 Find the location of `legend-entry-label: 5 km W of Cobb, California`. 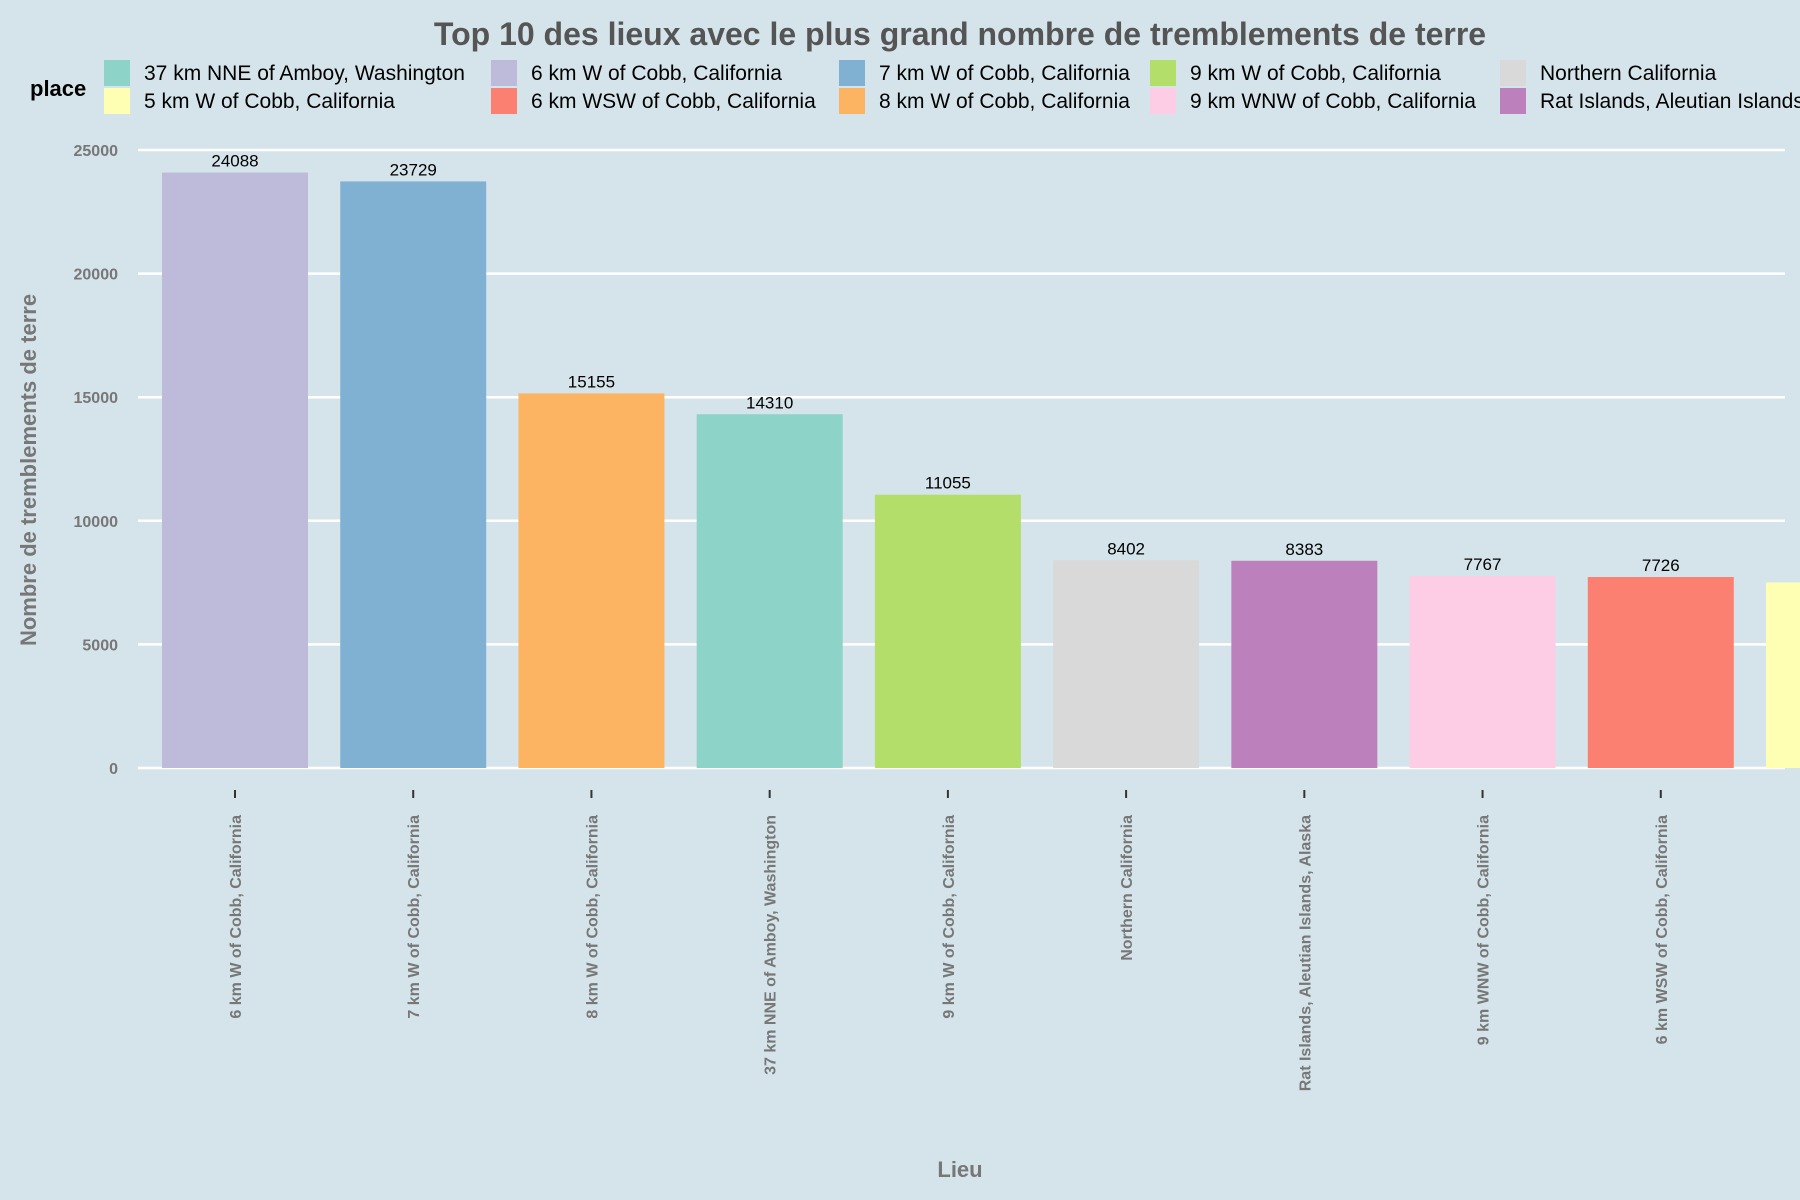

legend-entry-label: 5 km W of Cobb, California is located at coordinates (269, 101).